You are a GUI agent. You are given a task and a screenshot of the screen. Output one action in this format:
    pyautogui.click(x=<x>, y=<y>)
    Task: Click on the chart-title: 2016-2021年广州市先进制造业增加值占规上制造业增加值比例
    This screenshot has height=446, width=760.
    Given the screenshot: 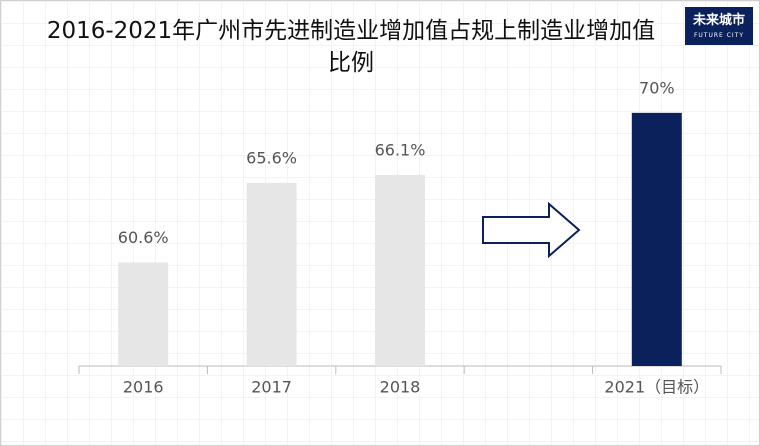 What is the action you would take?
    pyautogui.click(x=351, y=47)
    